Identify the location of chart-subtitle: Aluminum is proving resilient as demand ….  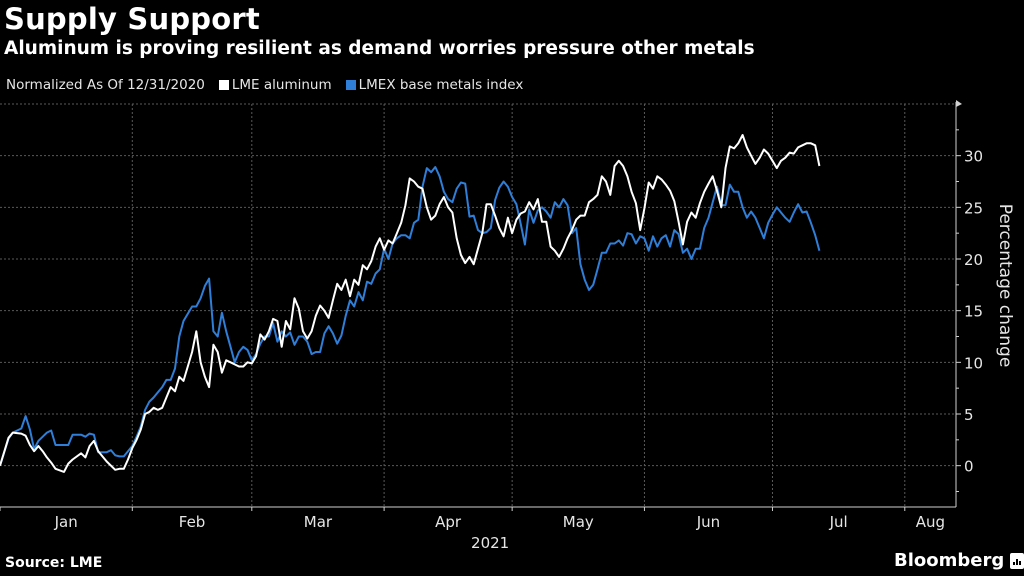
(379, 48).